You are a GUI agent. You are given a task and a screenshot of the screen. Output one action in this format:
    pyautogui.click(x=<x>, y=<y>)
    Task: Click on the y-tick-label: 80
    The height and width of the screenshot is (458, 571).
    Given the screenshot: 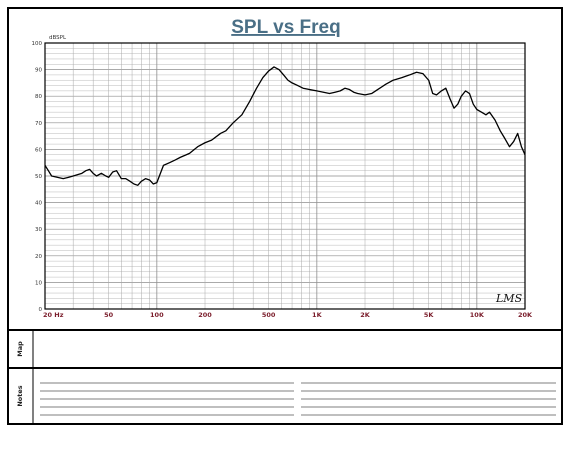 What is the action you would take?
    pyautogui.click(x=38, y=97)
    